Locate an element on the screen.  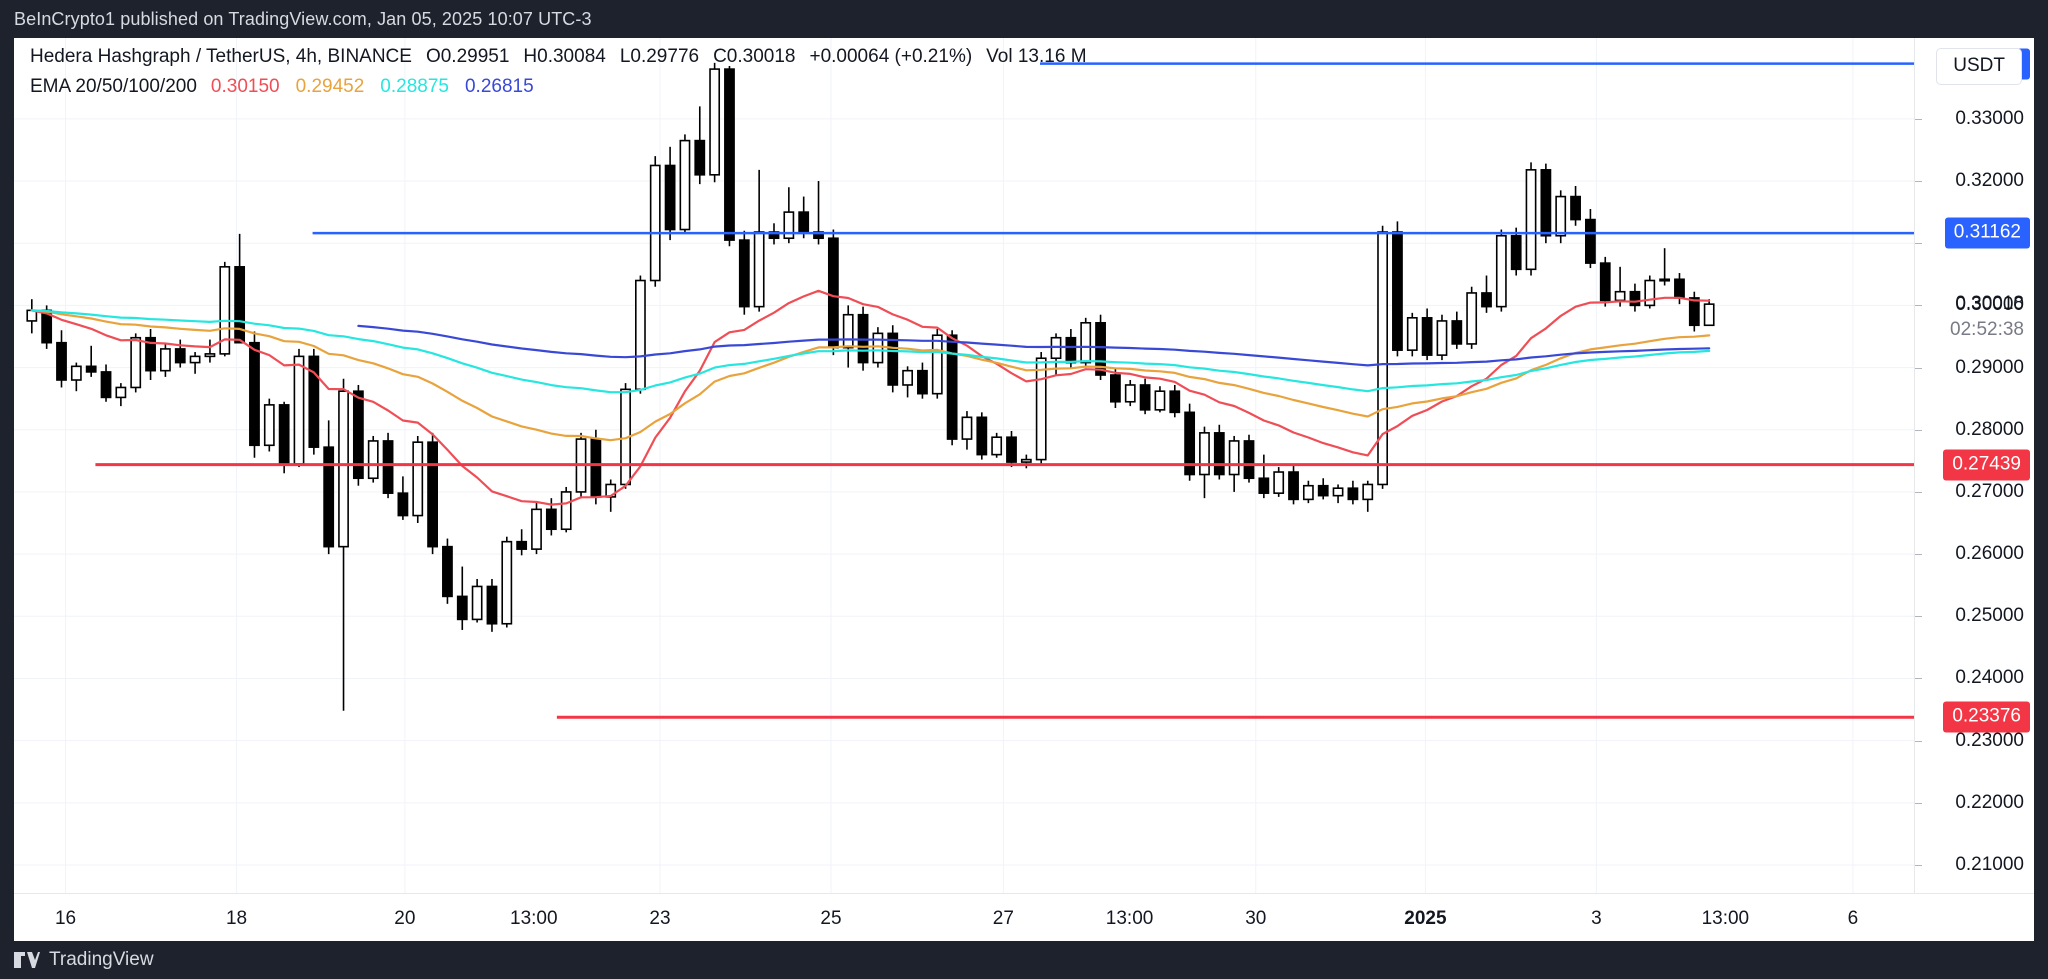
time-axis-tick: 3 is located at coordinates (1596, 918).